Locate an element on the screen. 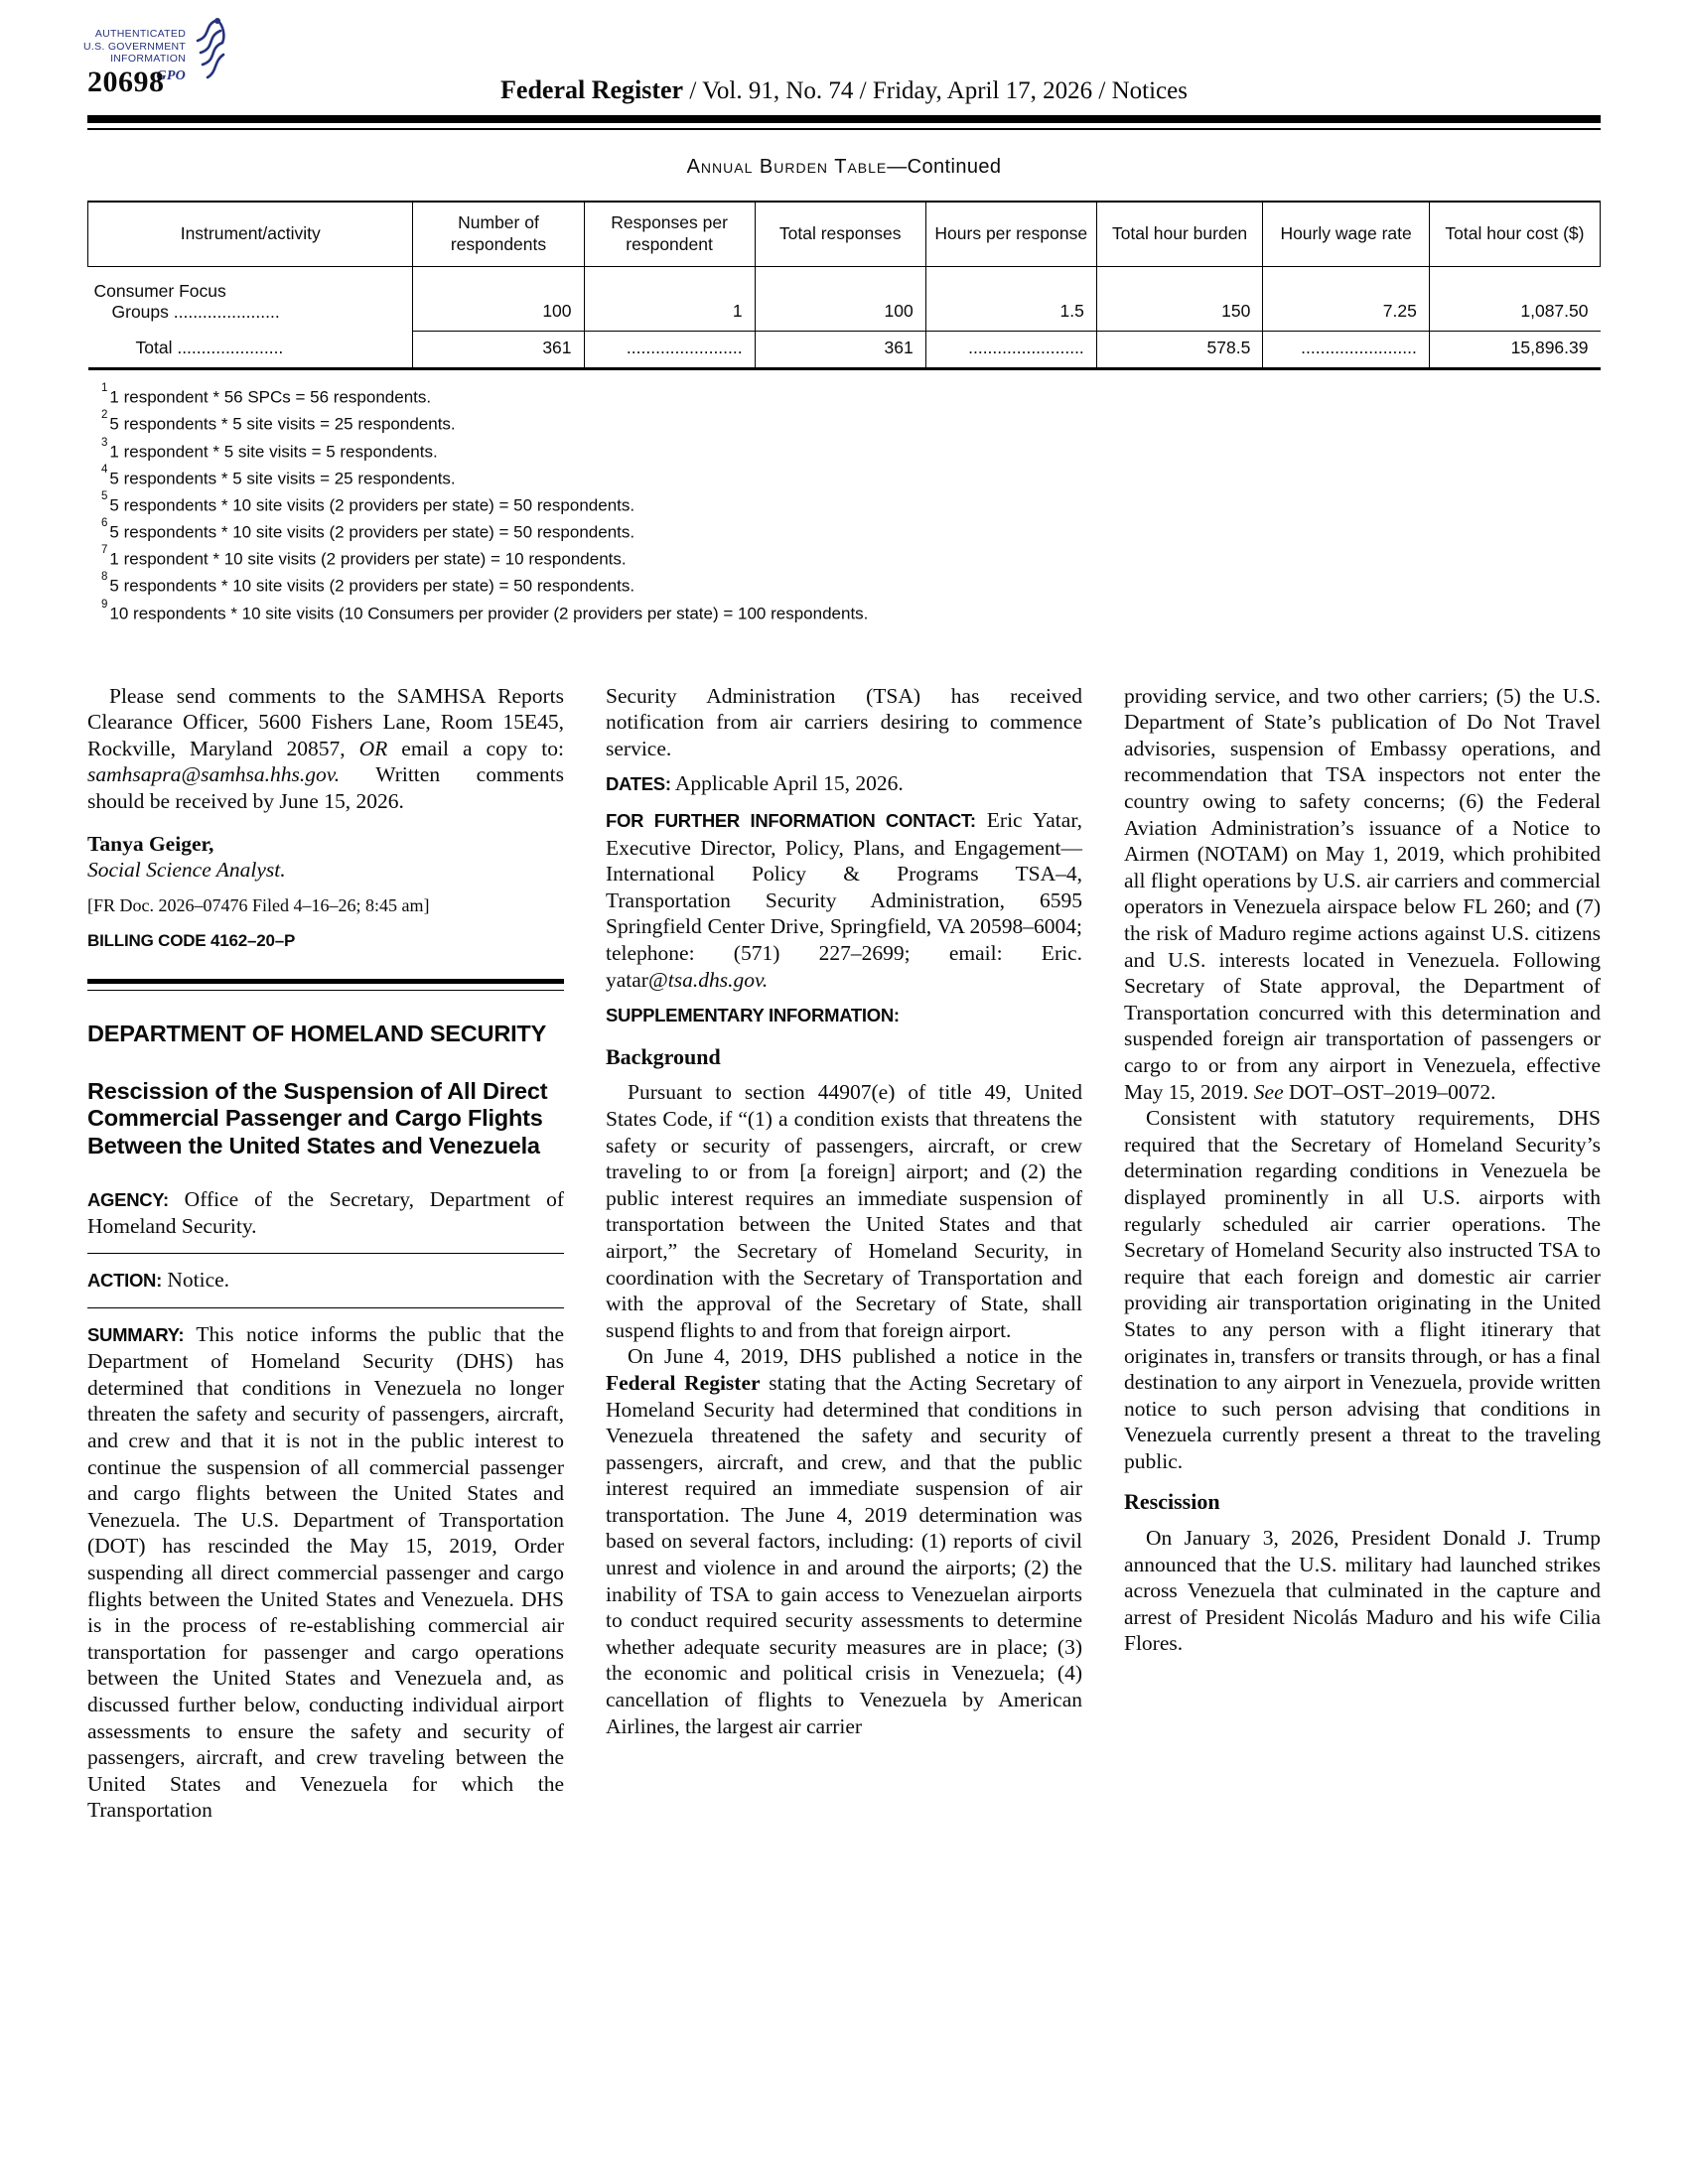 The image size is (1688, 2184). agency-label: AGENCY: is located at coordinates (128, 1199).